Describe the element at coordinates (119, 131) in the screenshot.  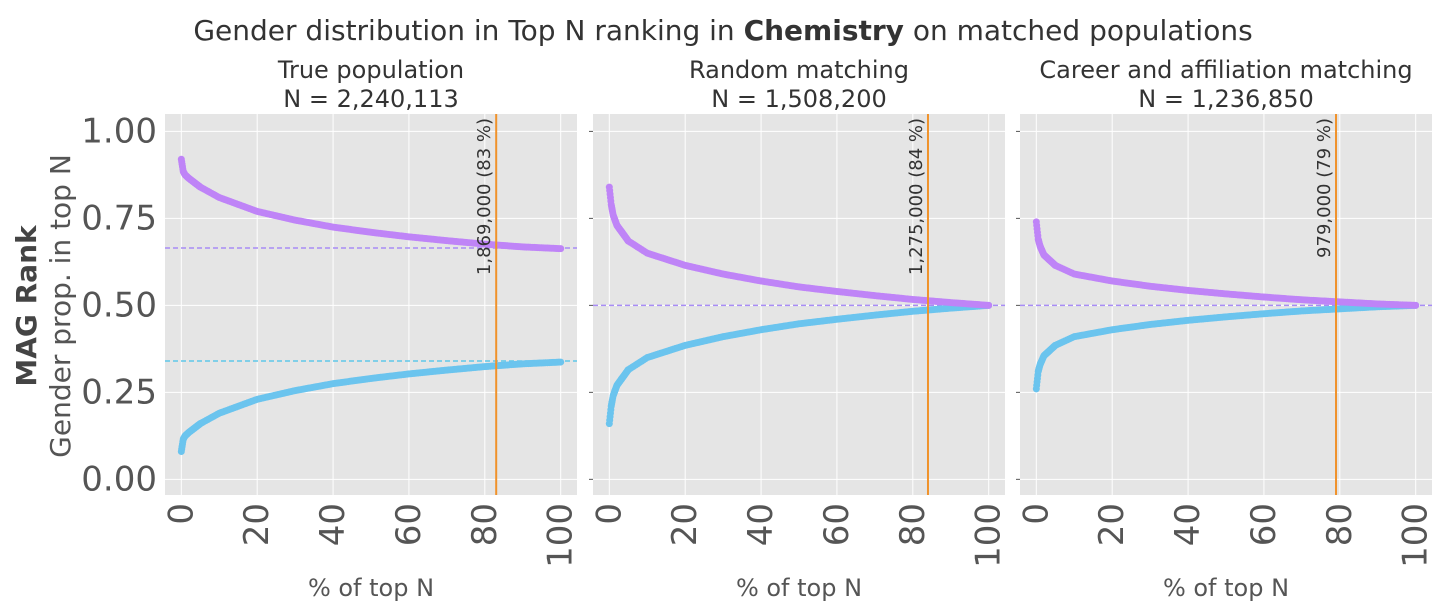
I see `y-tick-label: 1.00` at that location.